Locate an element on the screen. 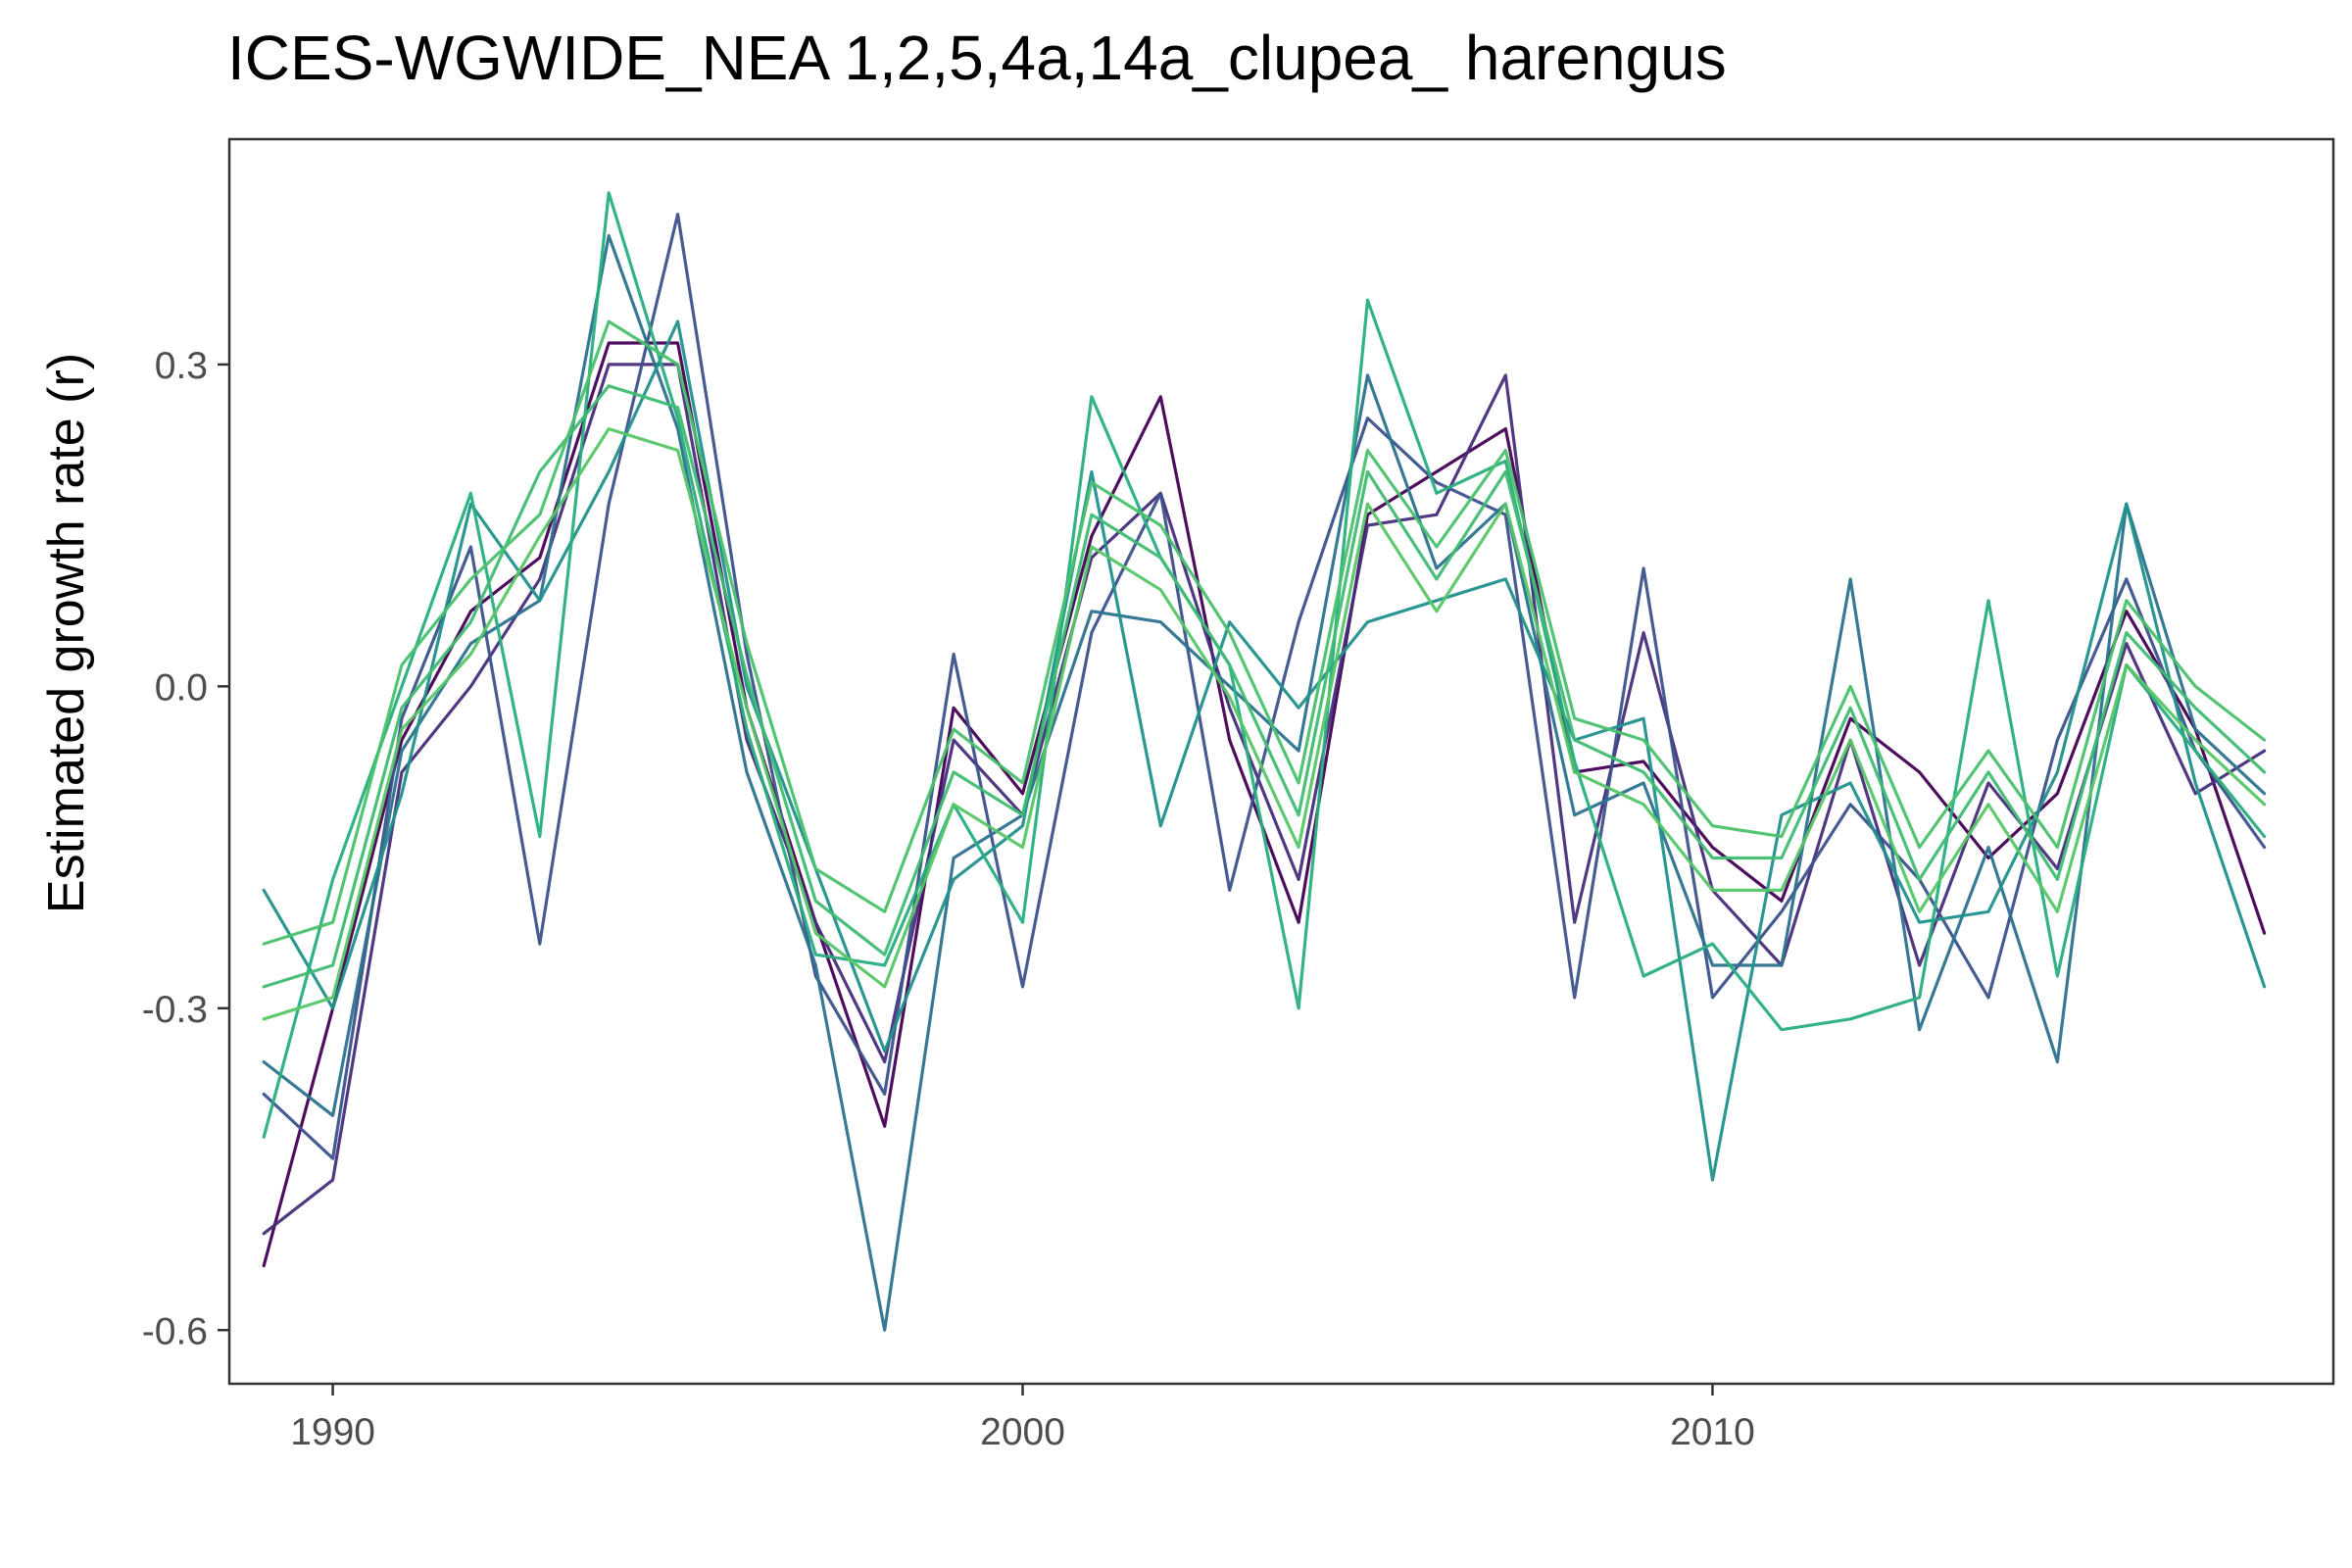 This screenshot has width=2352, height=1568. y-tick-label: -0.3 is located at coordinates (175, 1010).